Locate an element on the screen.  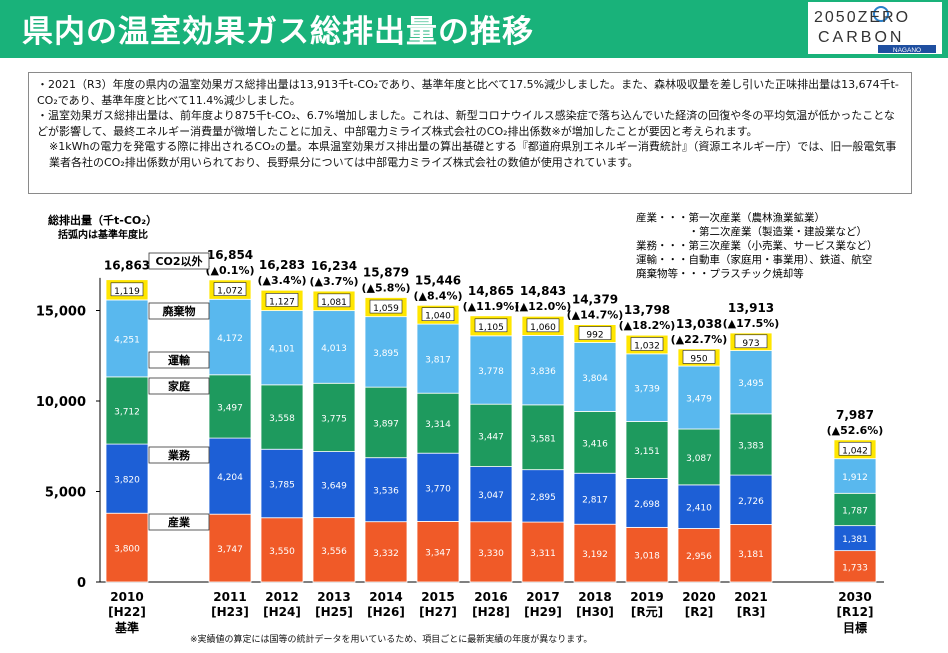
x-tick-year: 2014 is located at coordinates (385, 597).